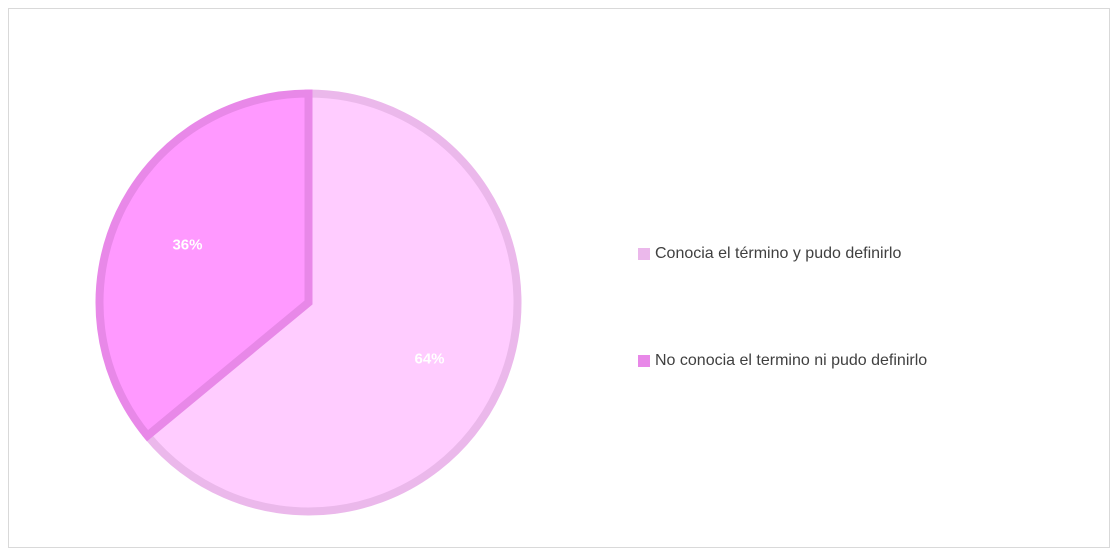 The width and height of the screenshot is (1116, 552). I want to click on legend-label: Conocia el término y pudo definirlo, so click(778, 253).